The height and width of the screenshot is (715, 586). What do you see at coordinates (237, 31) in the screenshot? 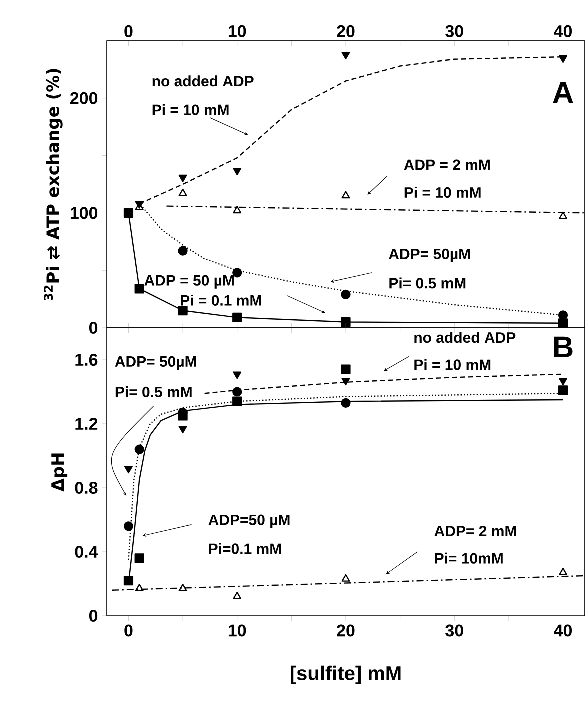
I see `x2-tick-label: 10` at bounding box center [237, 31].